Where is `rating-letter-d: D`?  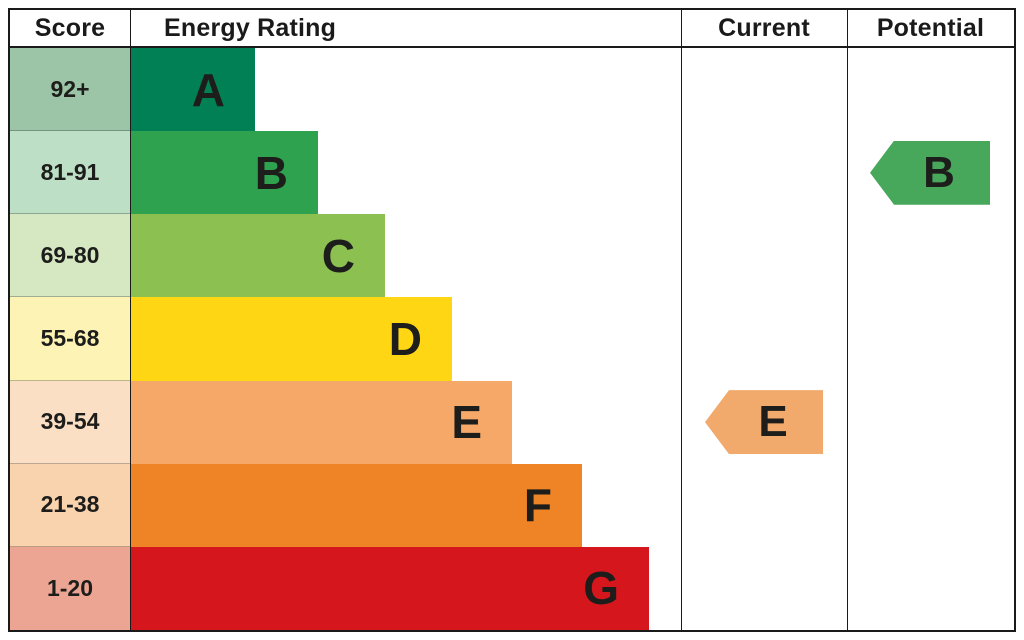
rating-letter-d: D is located at coordinates (405, 338).